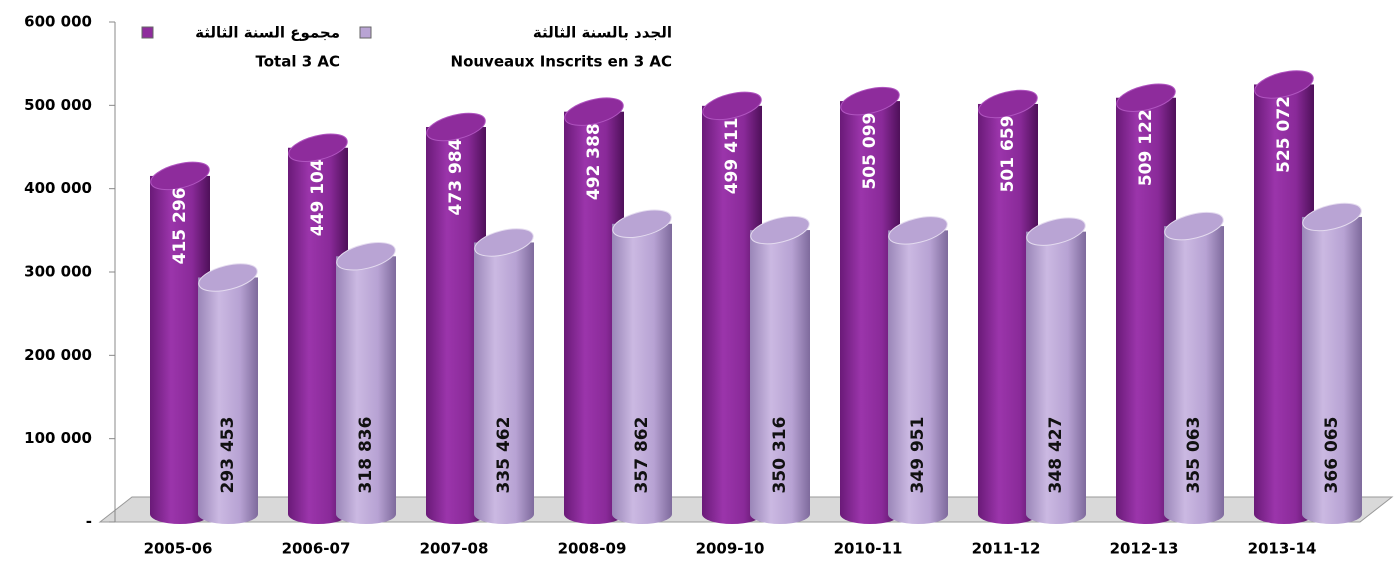 Image resolution: width=1395 pixels, height=565 pixels. I want to click on legend-label: مجموع السنة الثالثة, so click(267, 33).